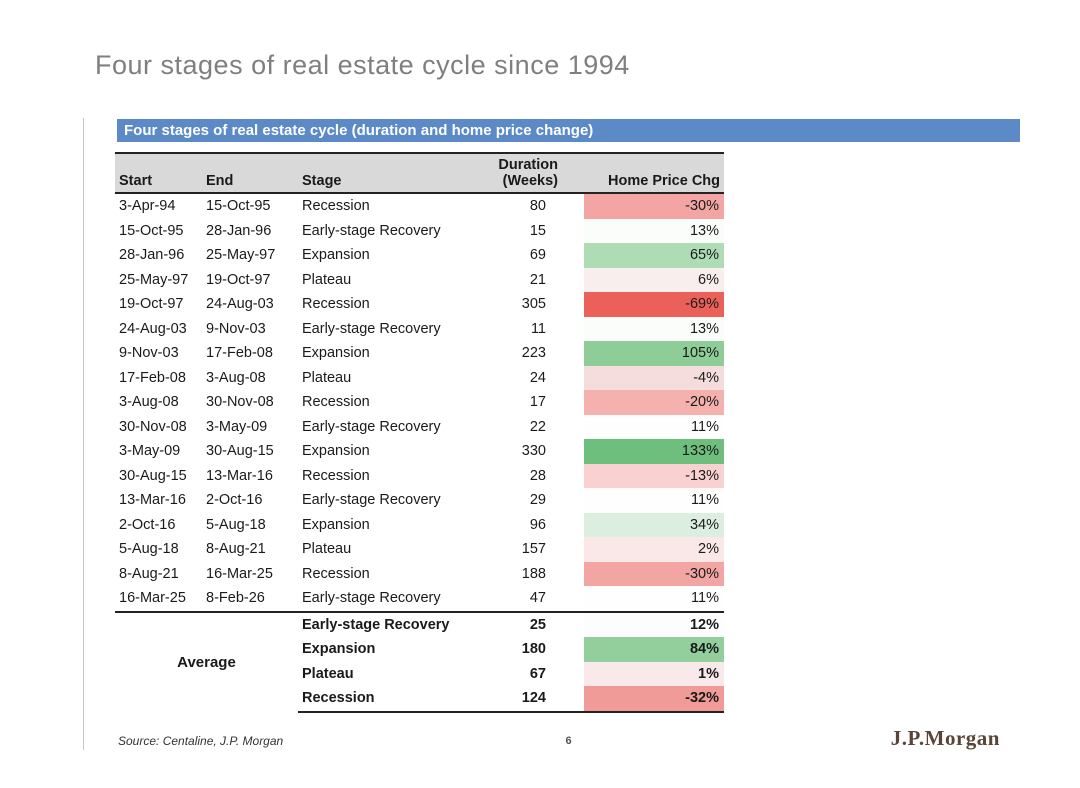 The height and width of the screenshot is (788, 1080). What do you see at coordinates (241, 255) in the screenshot?
I see `cell-end: 25-May-97` at bounding box center [241, 255].